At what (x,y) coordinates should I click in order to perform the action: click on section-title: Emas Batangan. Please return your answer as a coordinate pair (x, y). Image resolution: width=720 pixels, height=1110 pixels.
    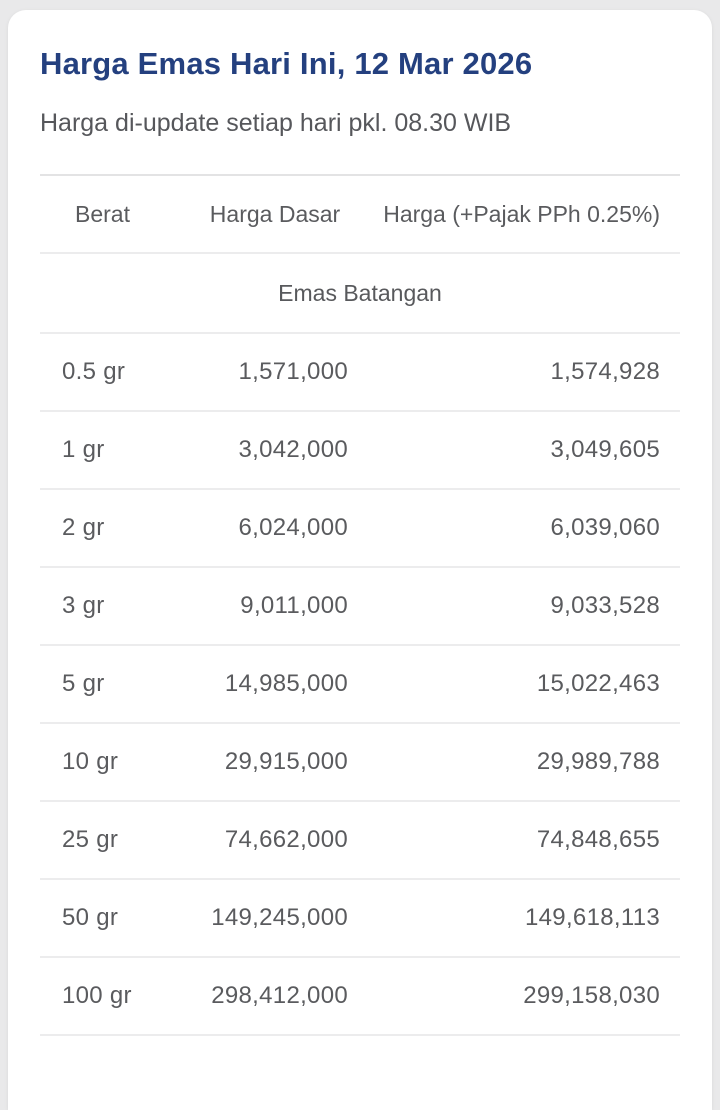
    Looking at the image, I should click on (360, 292).